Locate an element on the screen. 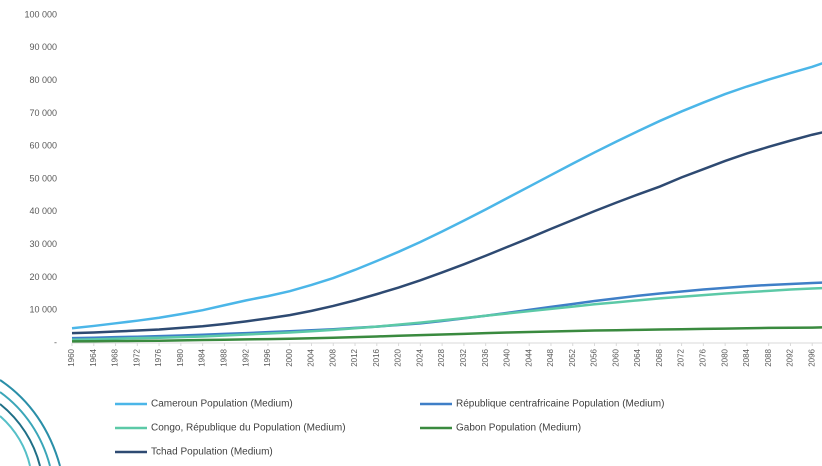 This screenshot has height=466, width=822. x-tick-label: 2012 is located at coordinates (354, 357).